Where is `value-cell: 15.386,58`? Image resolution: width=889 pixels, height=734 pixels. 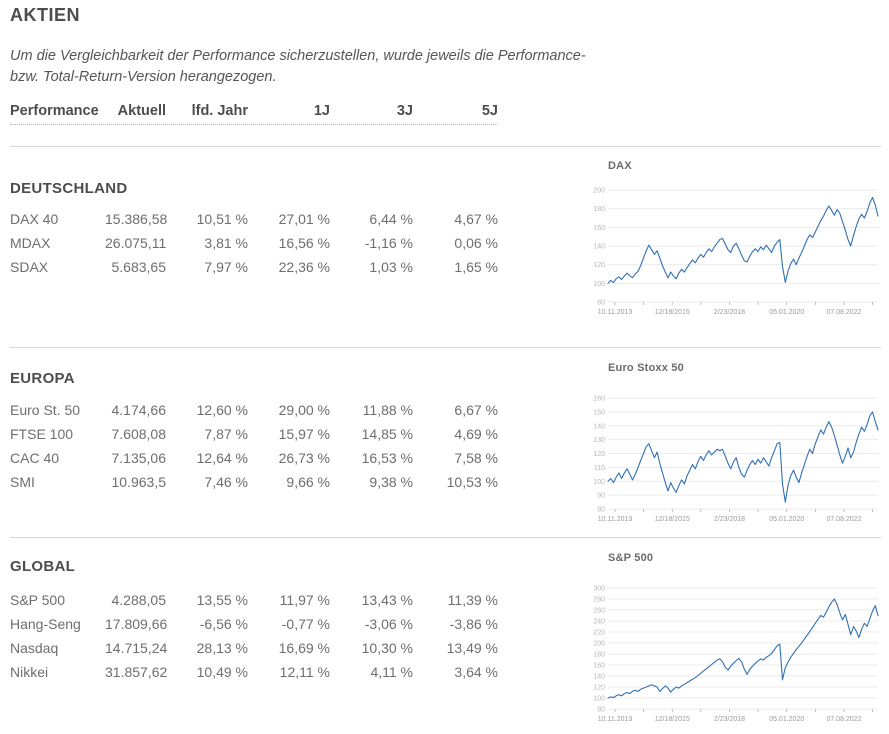 value-cell: 15.386,58 is located at coordinates (136, 219).